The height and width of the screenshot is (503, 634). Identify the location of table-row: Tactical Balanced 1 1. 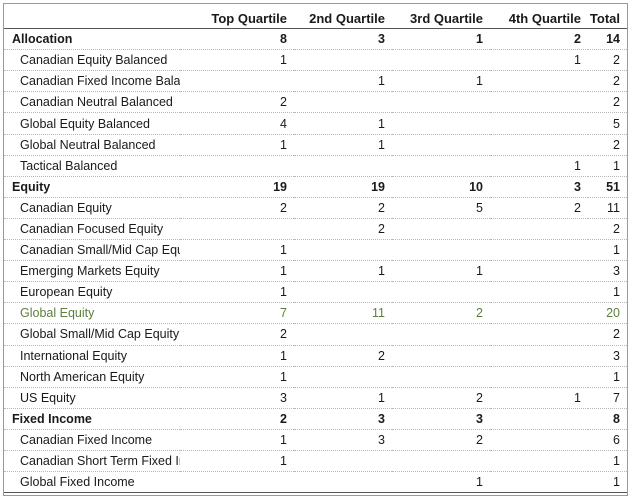
(315, 166).